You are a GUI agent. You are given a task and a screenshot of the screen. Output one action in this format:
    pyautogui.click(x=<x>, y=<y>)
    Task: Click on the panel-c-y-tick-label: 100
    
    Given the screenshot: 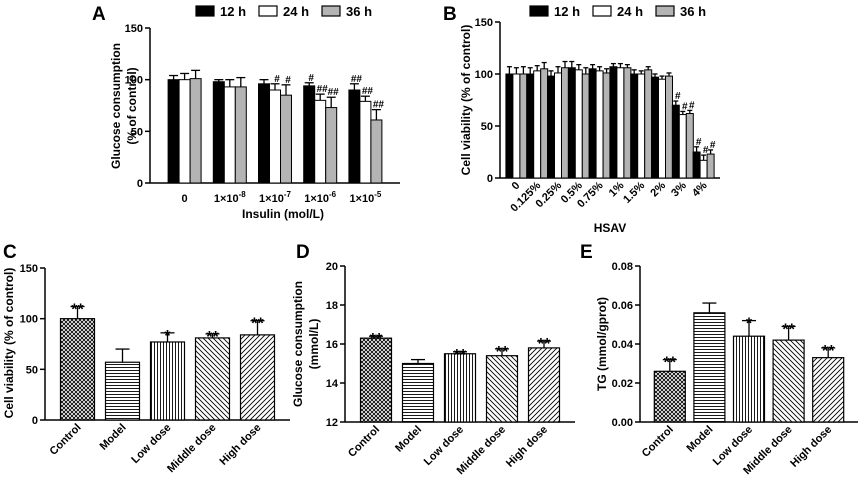 What is the action you would take?
    pyautogui.click(x=29, y=320)
    